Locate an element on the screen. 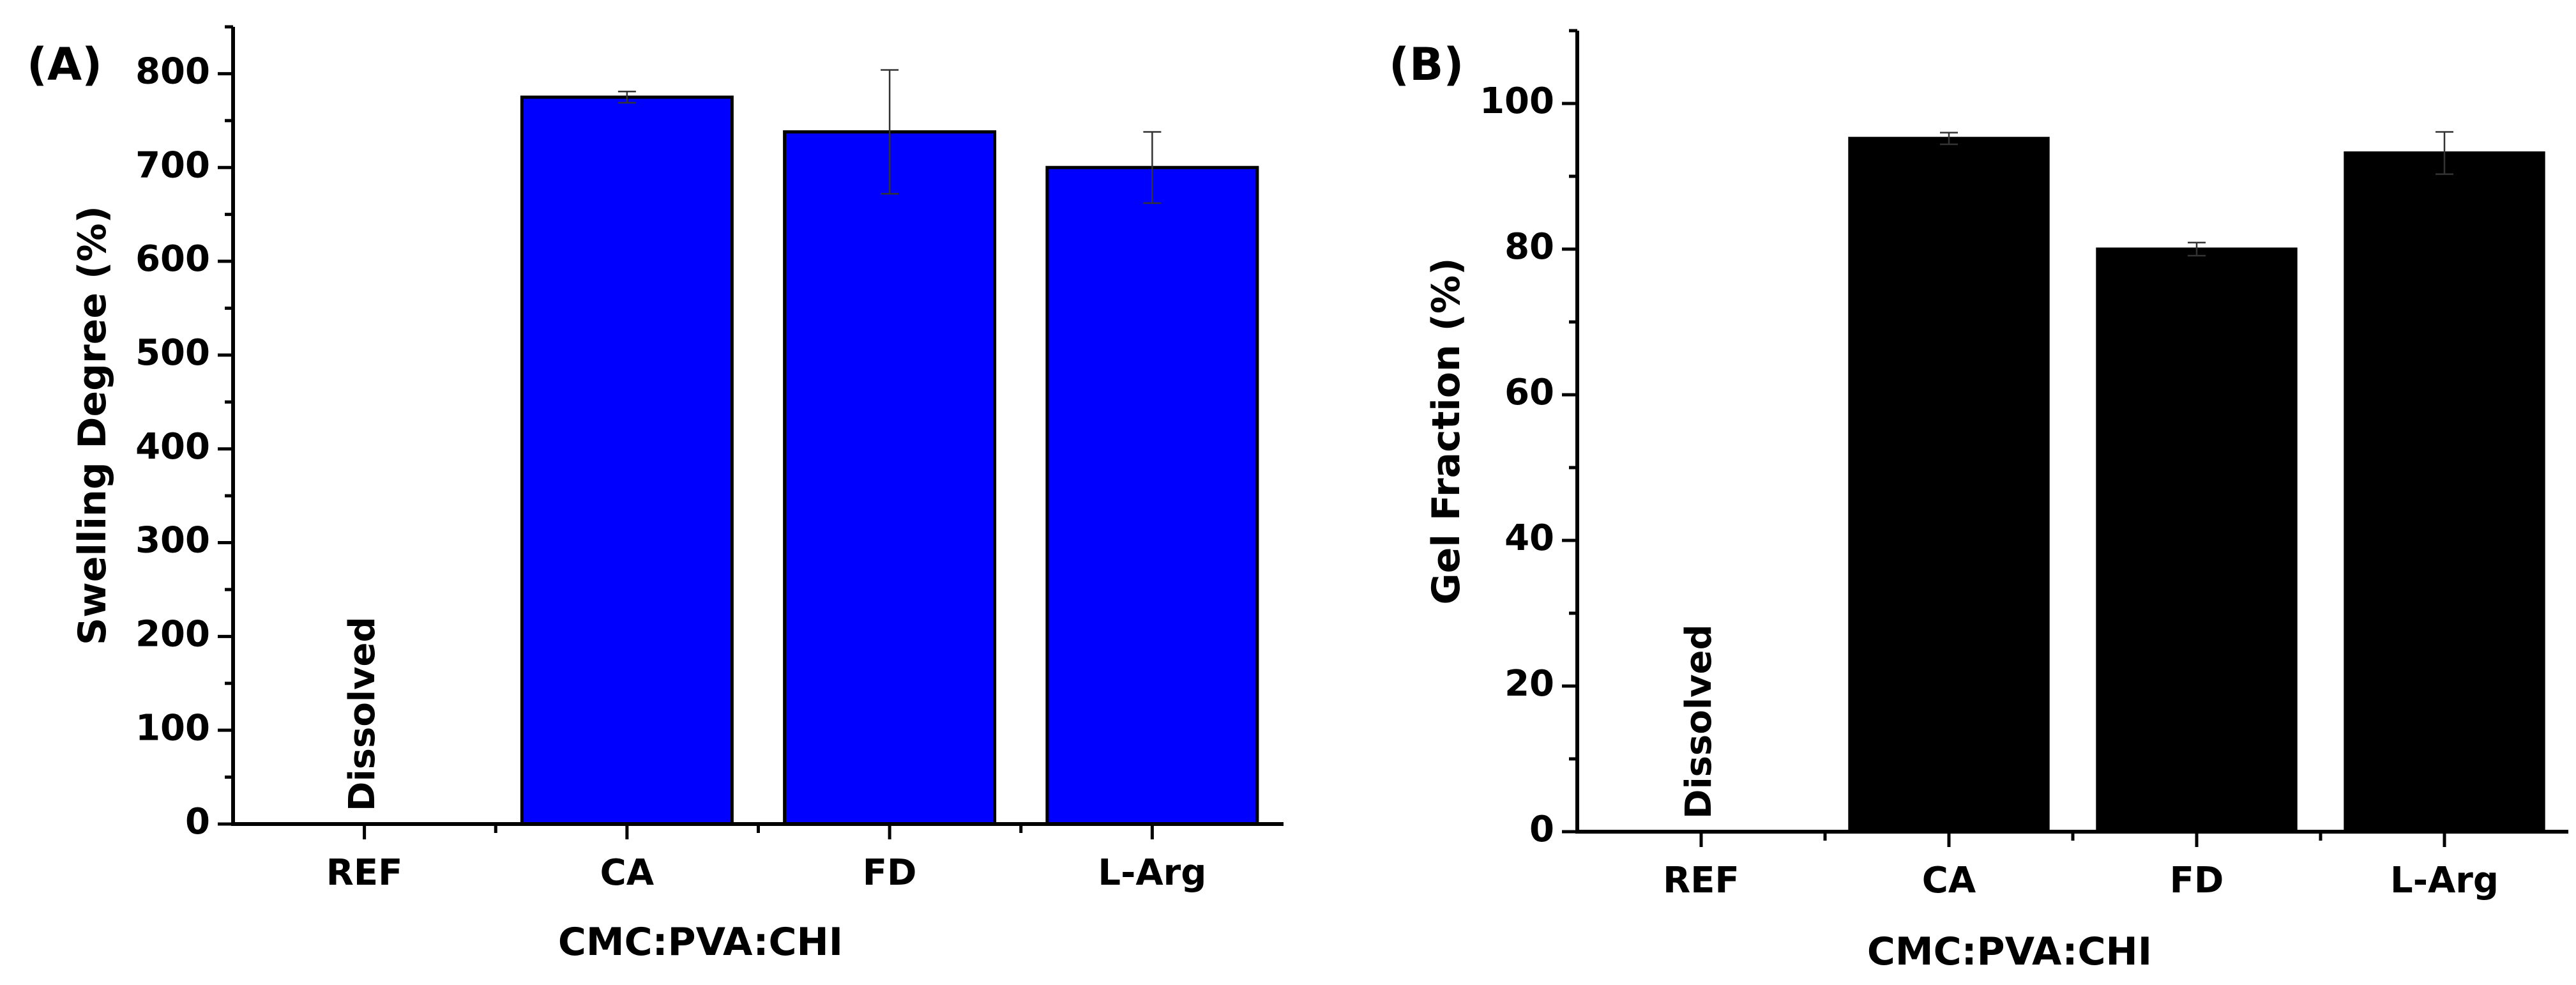 Image resolution: width=2576 pixels, height=985 pixels. y-tick-label: 40 is located at coordinates (1529, 538).